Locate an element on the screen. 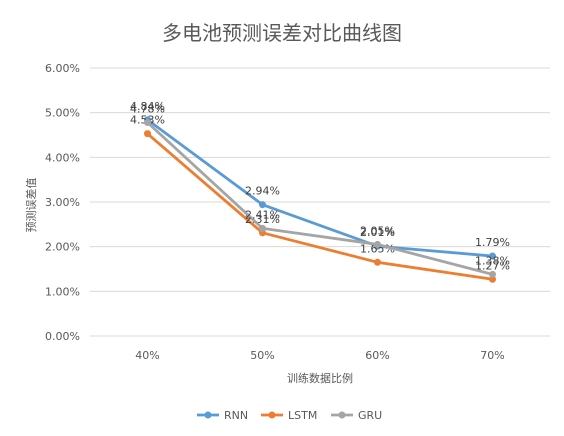  x-axis-ticks: 40% 50% 60% 70% is located at coordinates (319, 355).